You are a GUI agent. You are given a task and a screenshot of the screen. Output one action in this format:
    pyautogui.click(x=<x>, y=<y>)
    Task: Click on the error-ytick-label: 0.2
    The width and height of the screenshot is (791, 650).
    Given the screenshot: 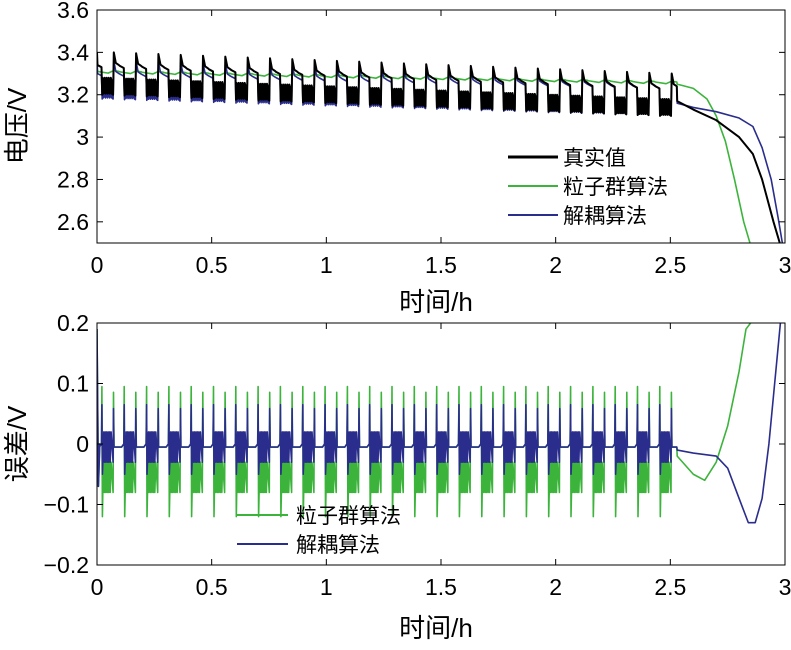 What is the action you would take?
    pyautogui.click(x=73, y=323)
    